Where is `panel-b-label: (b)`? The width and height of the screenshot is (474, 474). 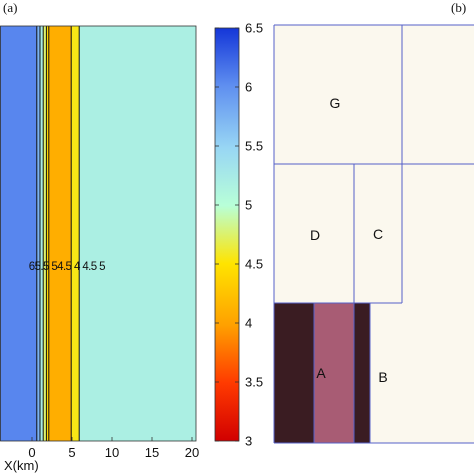
panel-b-label: (b) is located at coordinates (459, 7).